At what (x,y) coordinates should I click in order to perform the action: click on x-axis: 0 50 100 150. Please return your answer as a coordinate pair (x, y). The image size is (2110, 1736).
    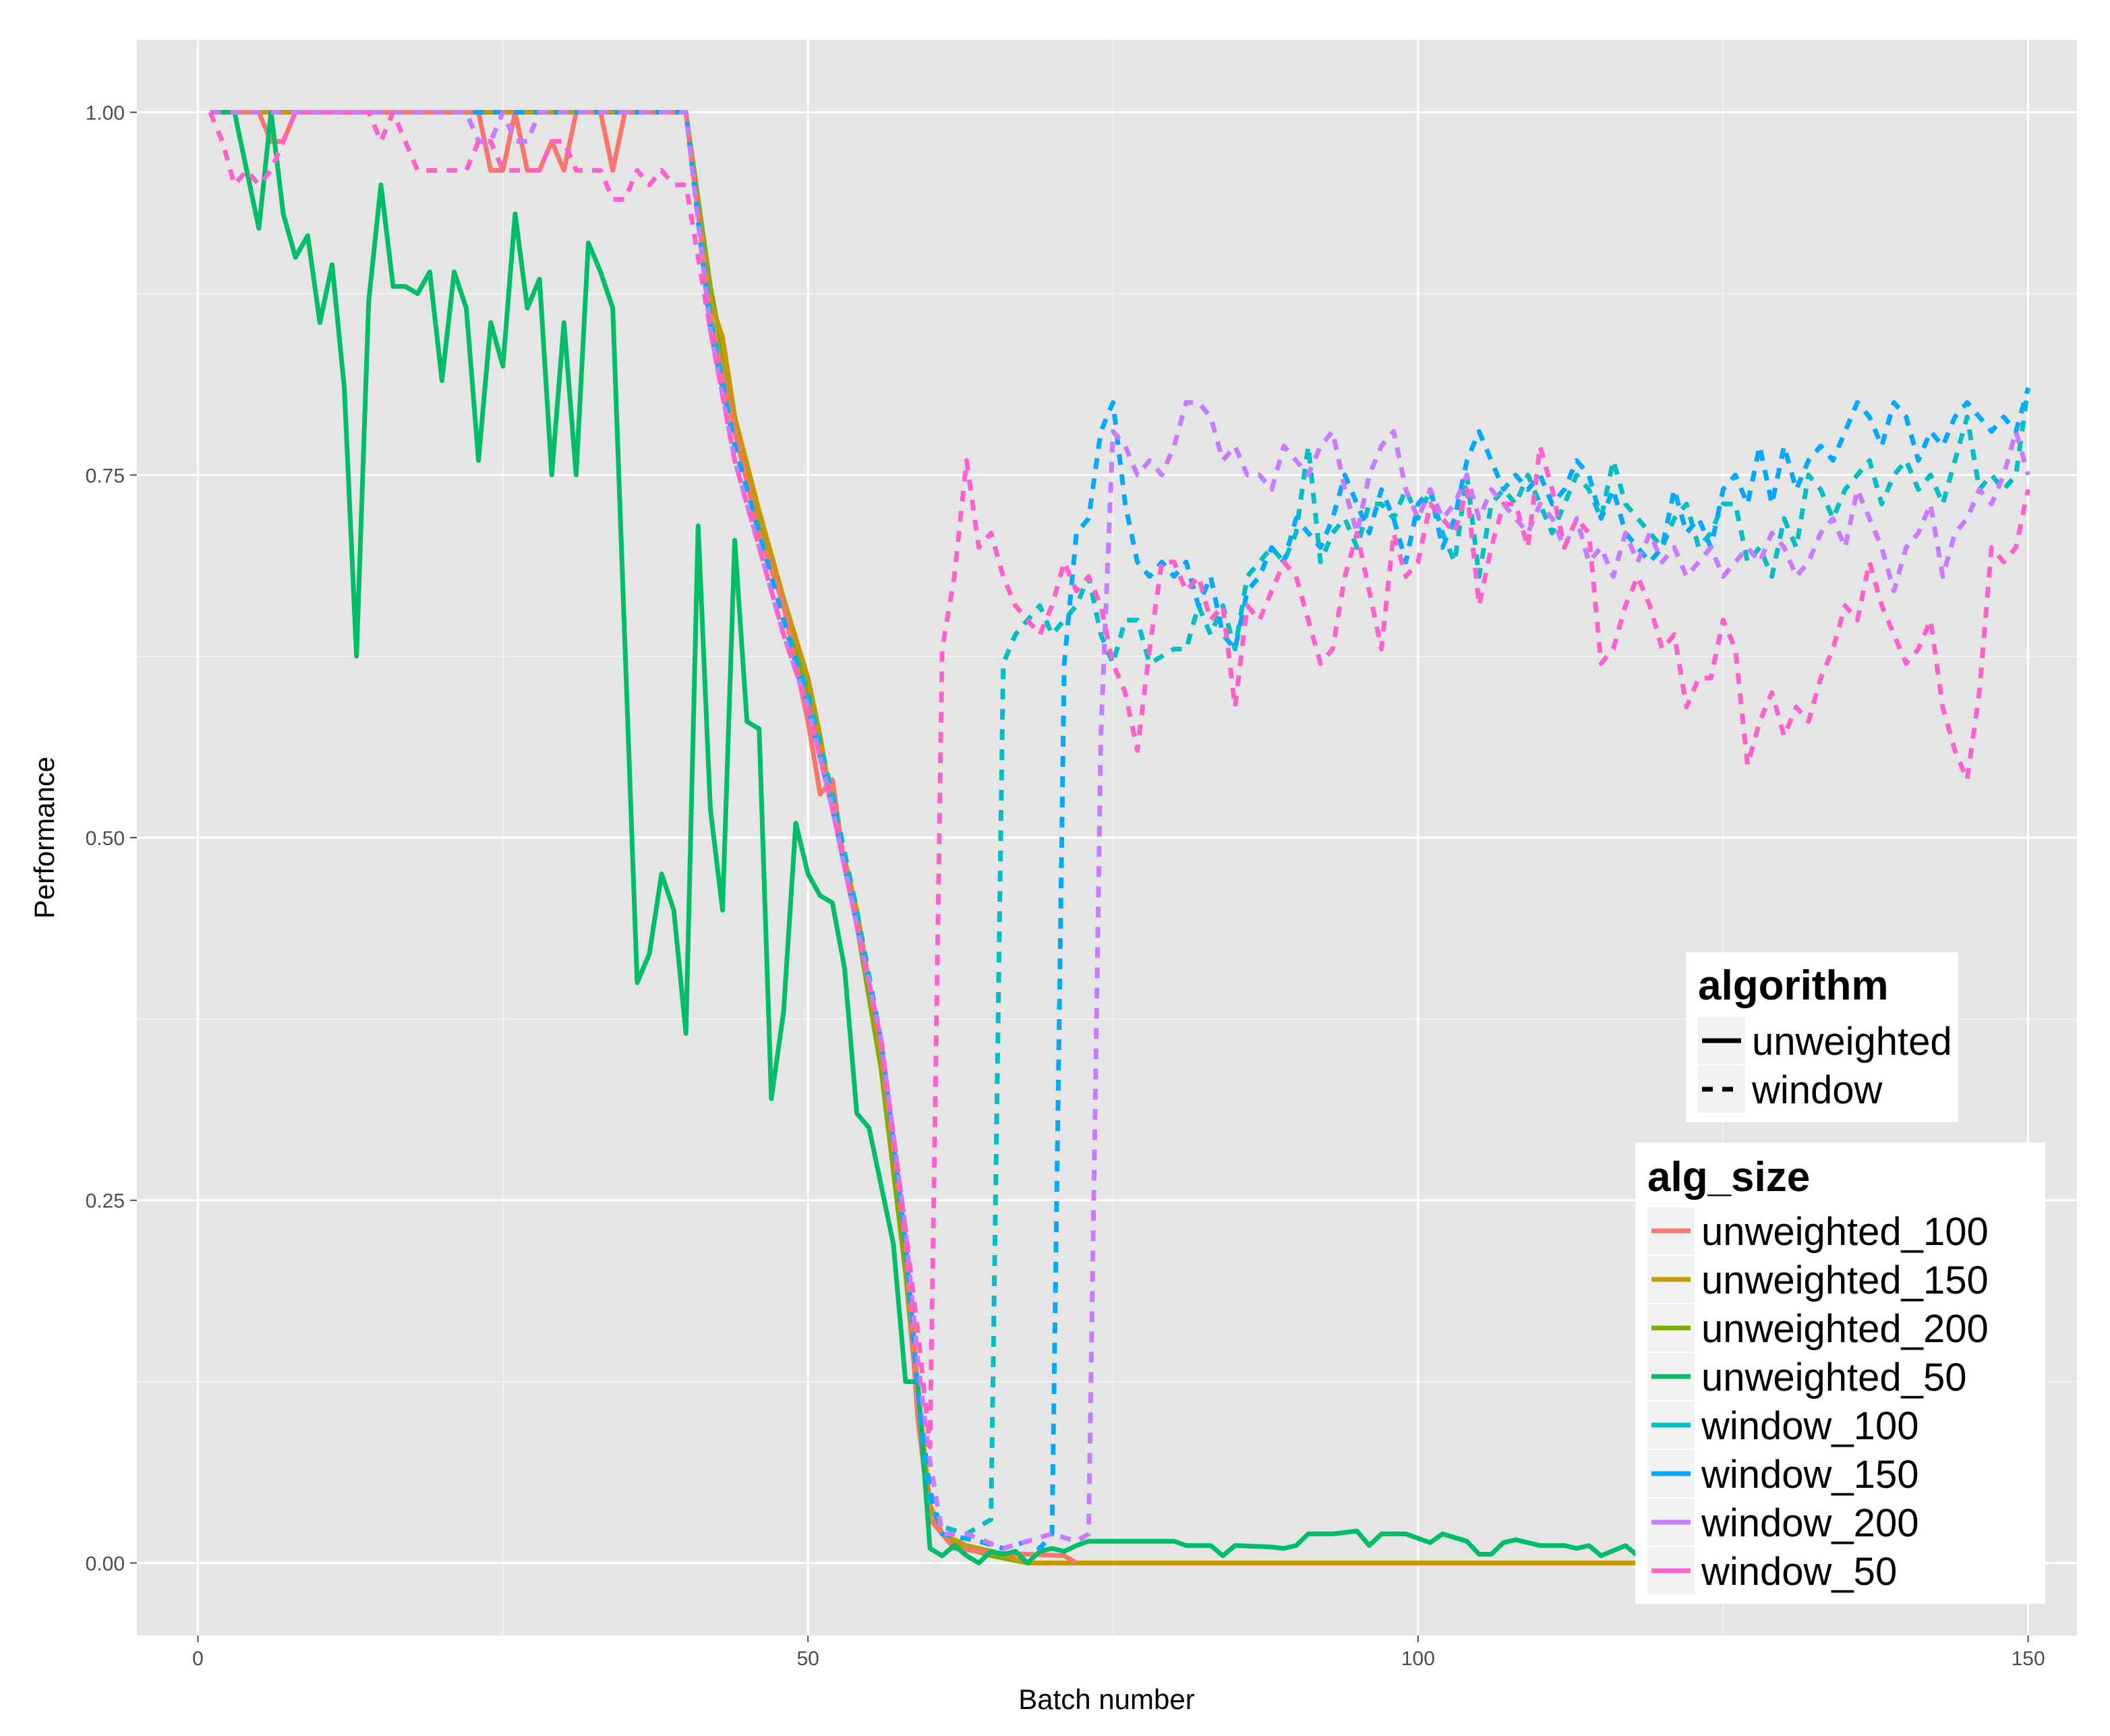
    Looking at the image, I should click on (1118, 1653).